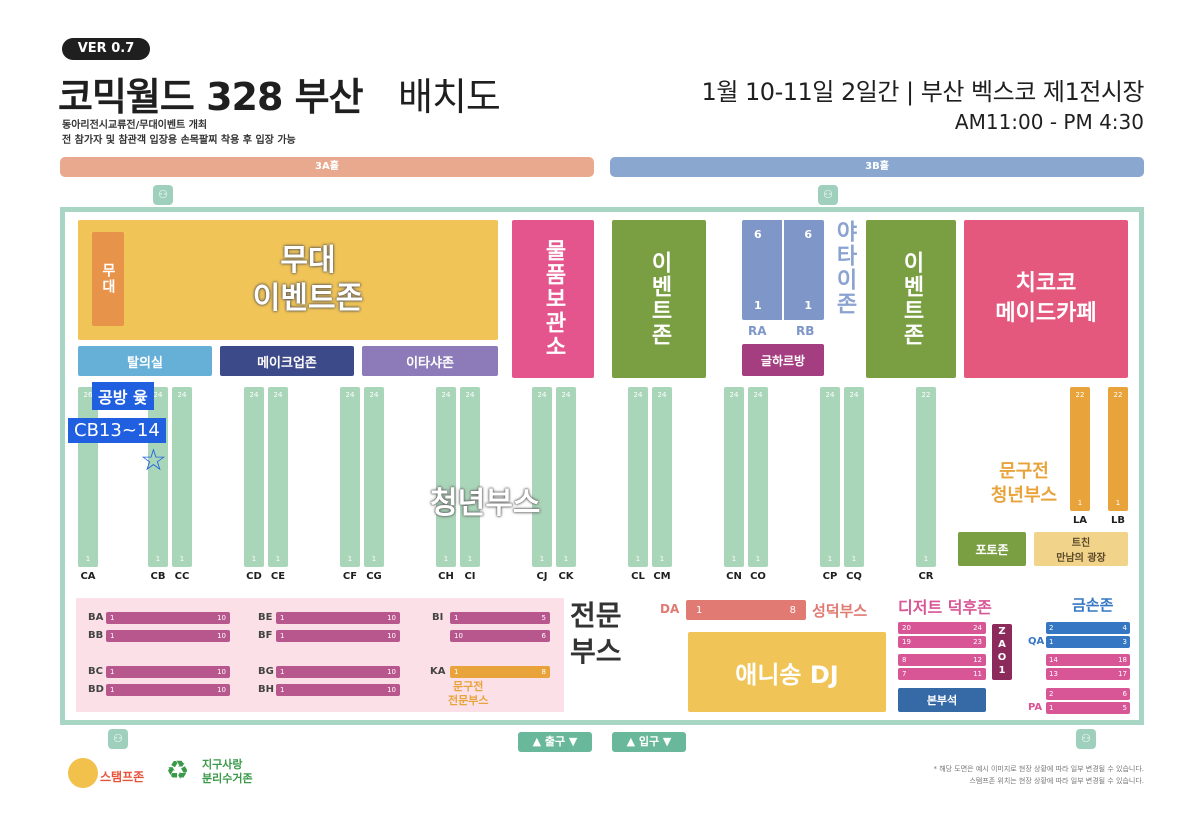 The image size is (1200, 831). What do you see at coordinates (106, 49) in the screenshot?
I see `version-badge: VER 0.7` at bounding box center [106, 49].